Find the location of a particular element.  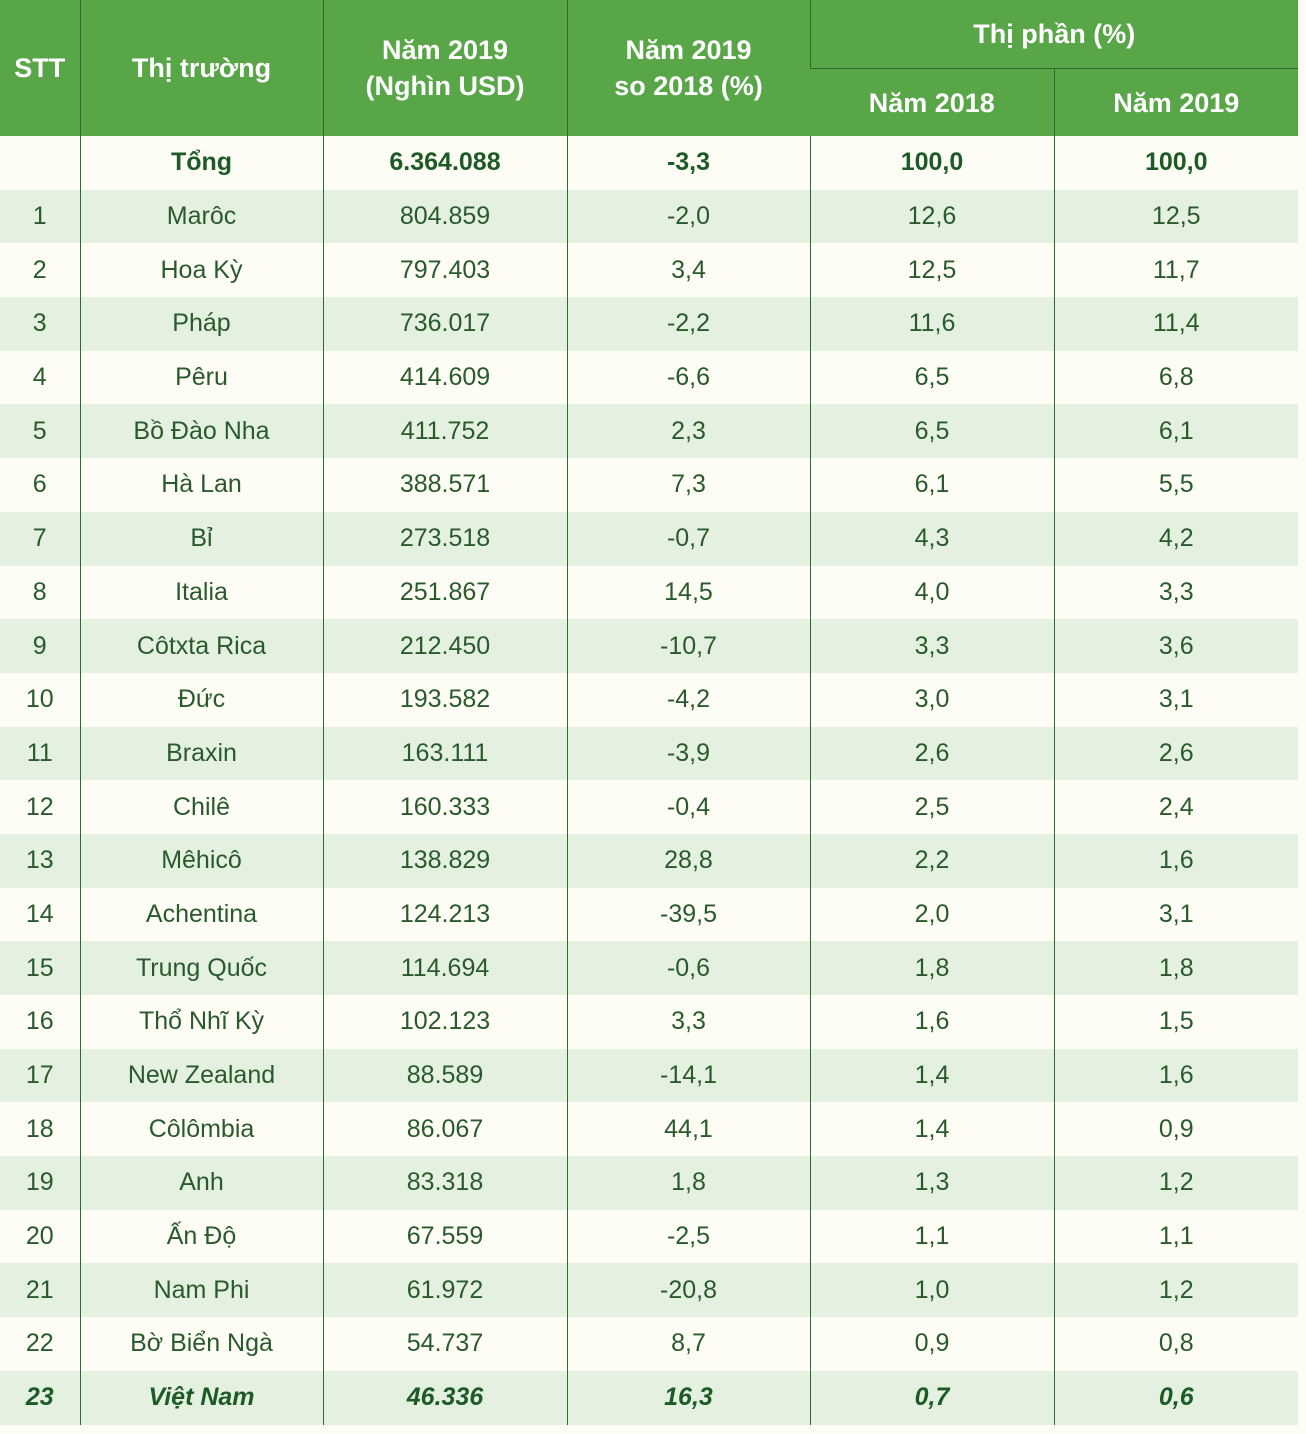

table-row: 9 Côtxta Rica 212.450 -10,7 3,3 3,6 is located at coordinates (649, 646).